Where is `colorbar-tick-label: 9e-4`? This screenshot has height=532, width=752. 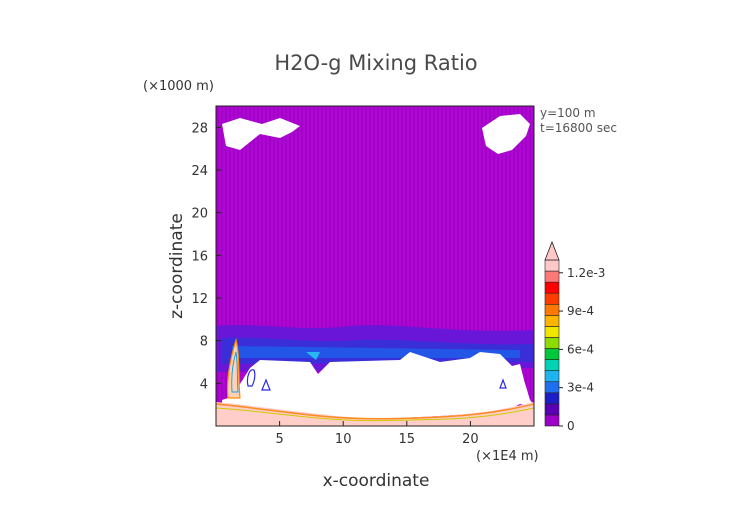 colorbar-tick-label: 9e-4 is located at coordinates (580, 311).